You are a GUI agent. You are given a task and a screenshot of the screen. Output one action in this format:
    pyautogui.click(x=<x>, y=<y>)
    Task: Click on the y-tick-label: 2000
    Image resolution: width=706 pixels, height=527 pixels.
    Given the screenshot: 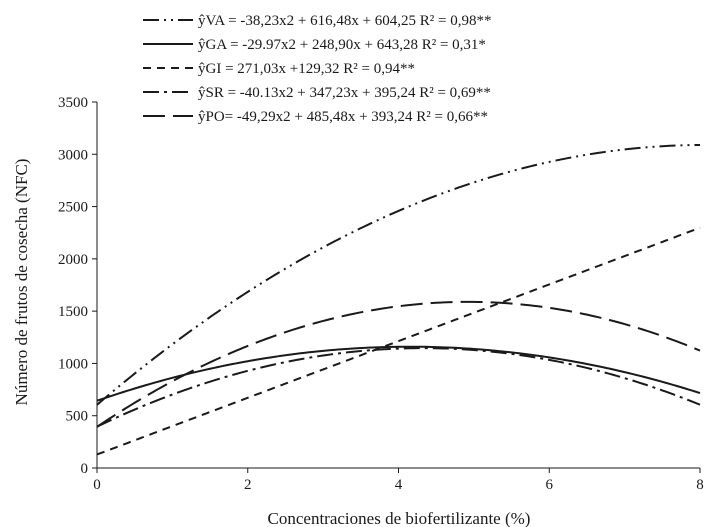 What is the action you would take?
    pyautogui.click(x=73, y=260)
    